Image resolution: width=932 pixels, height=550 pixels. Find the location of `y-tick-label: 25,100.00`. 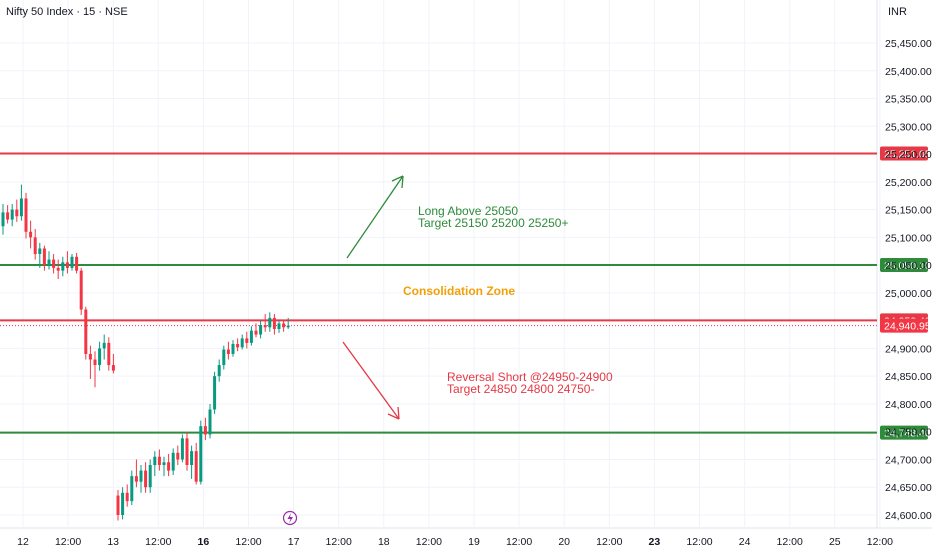

y-tick-label: 25,100.00 is located at coordinates (908, 238).